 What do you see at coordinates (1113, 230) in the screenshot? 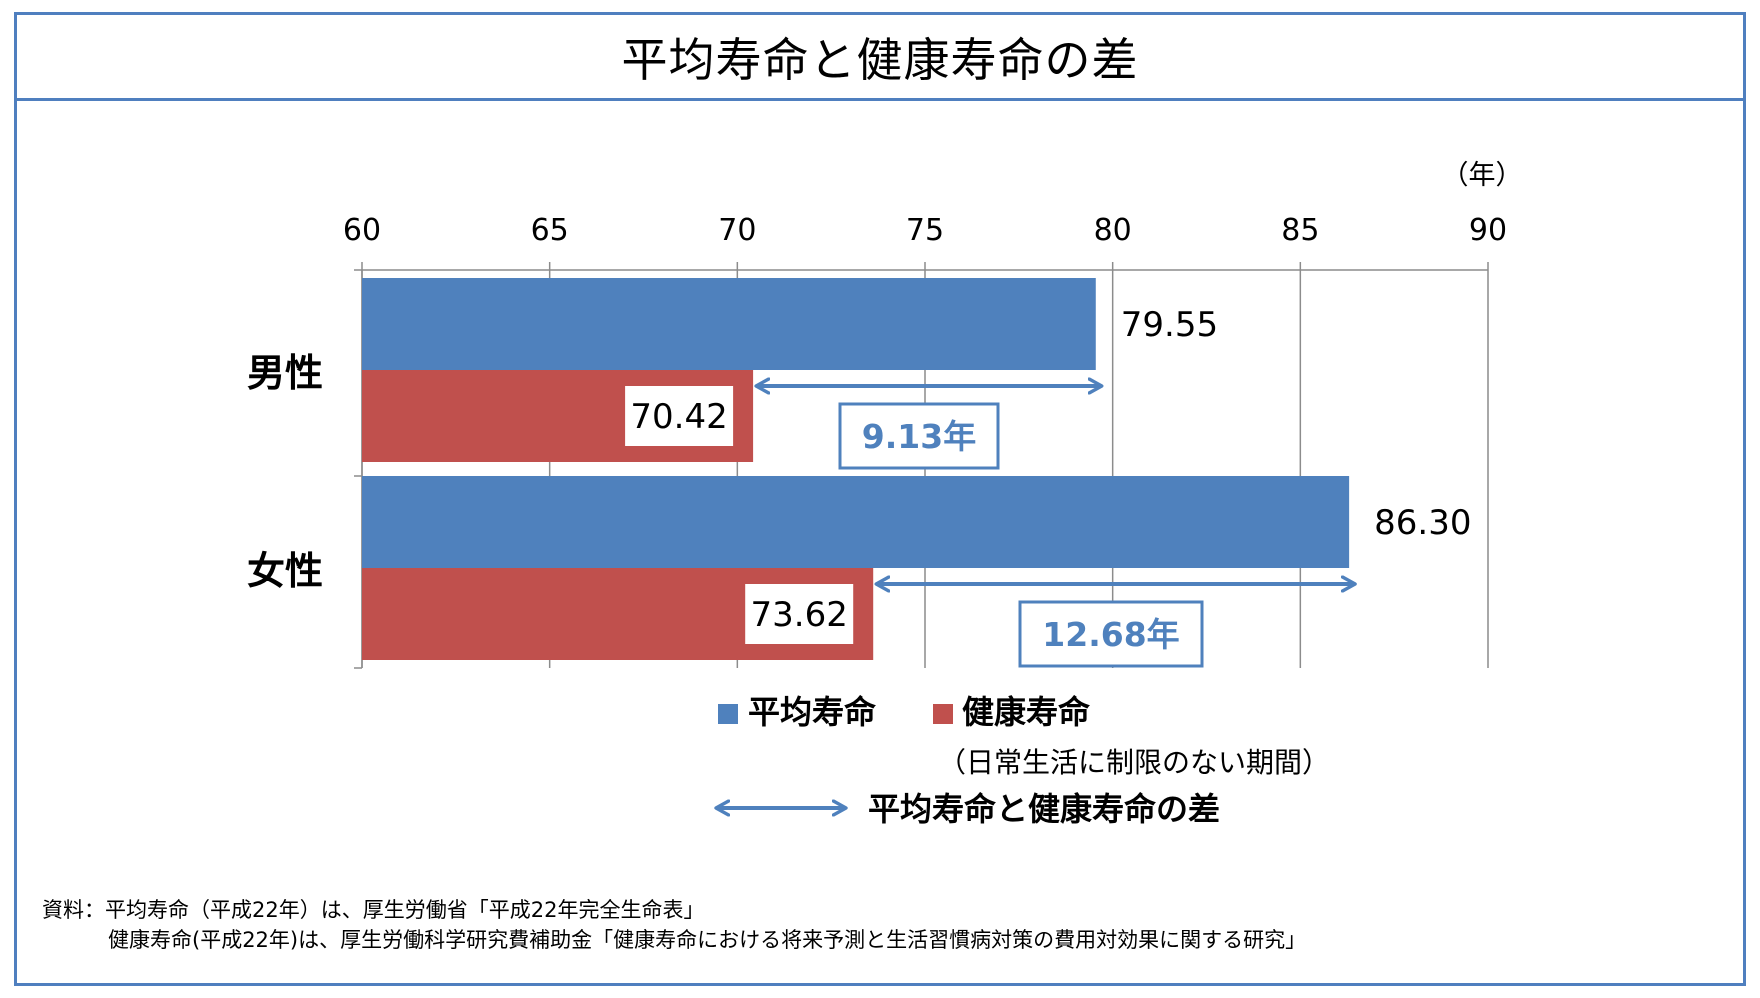
I see `tick-label: 80` at bounding box center [1113, 230].